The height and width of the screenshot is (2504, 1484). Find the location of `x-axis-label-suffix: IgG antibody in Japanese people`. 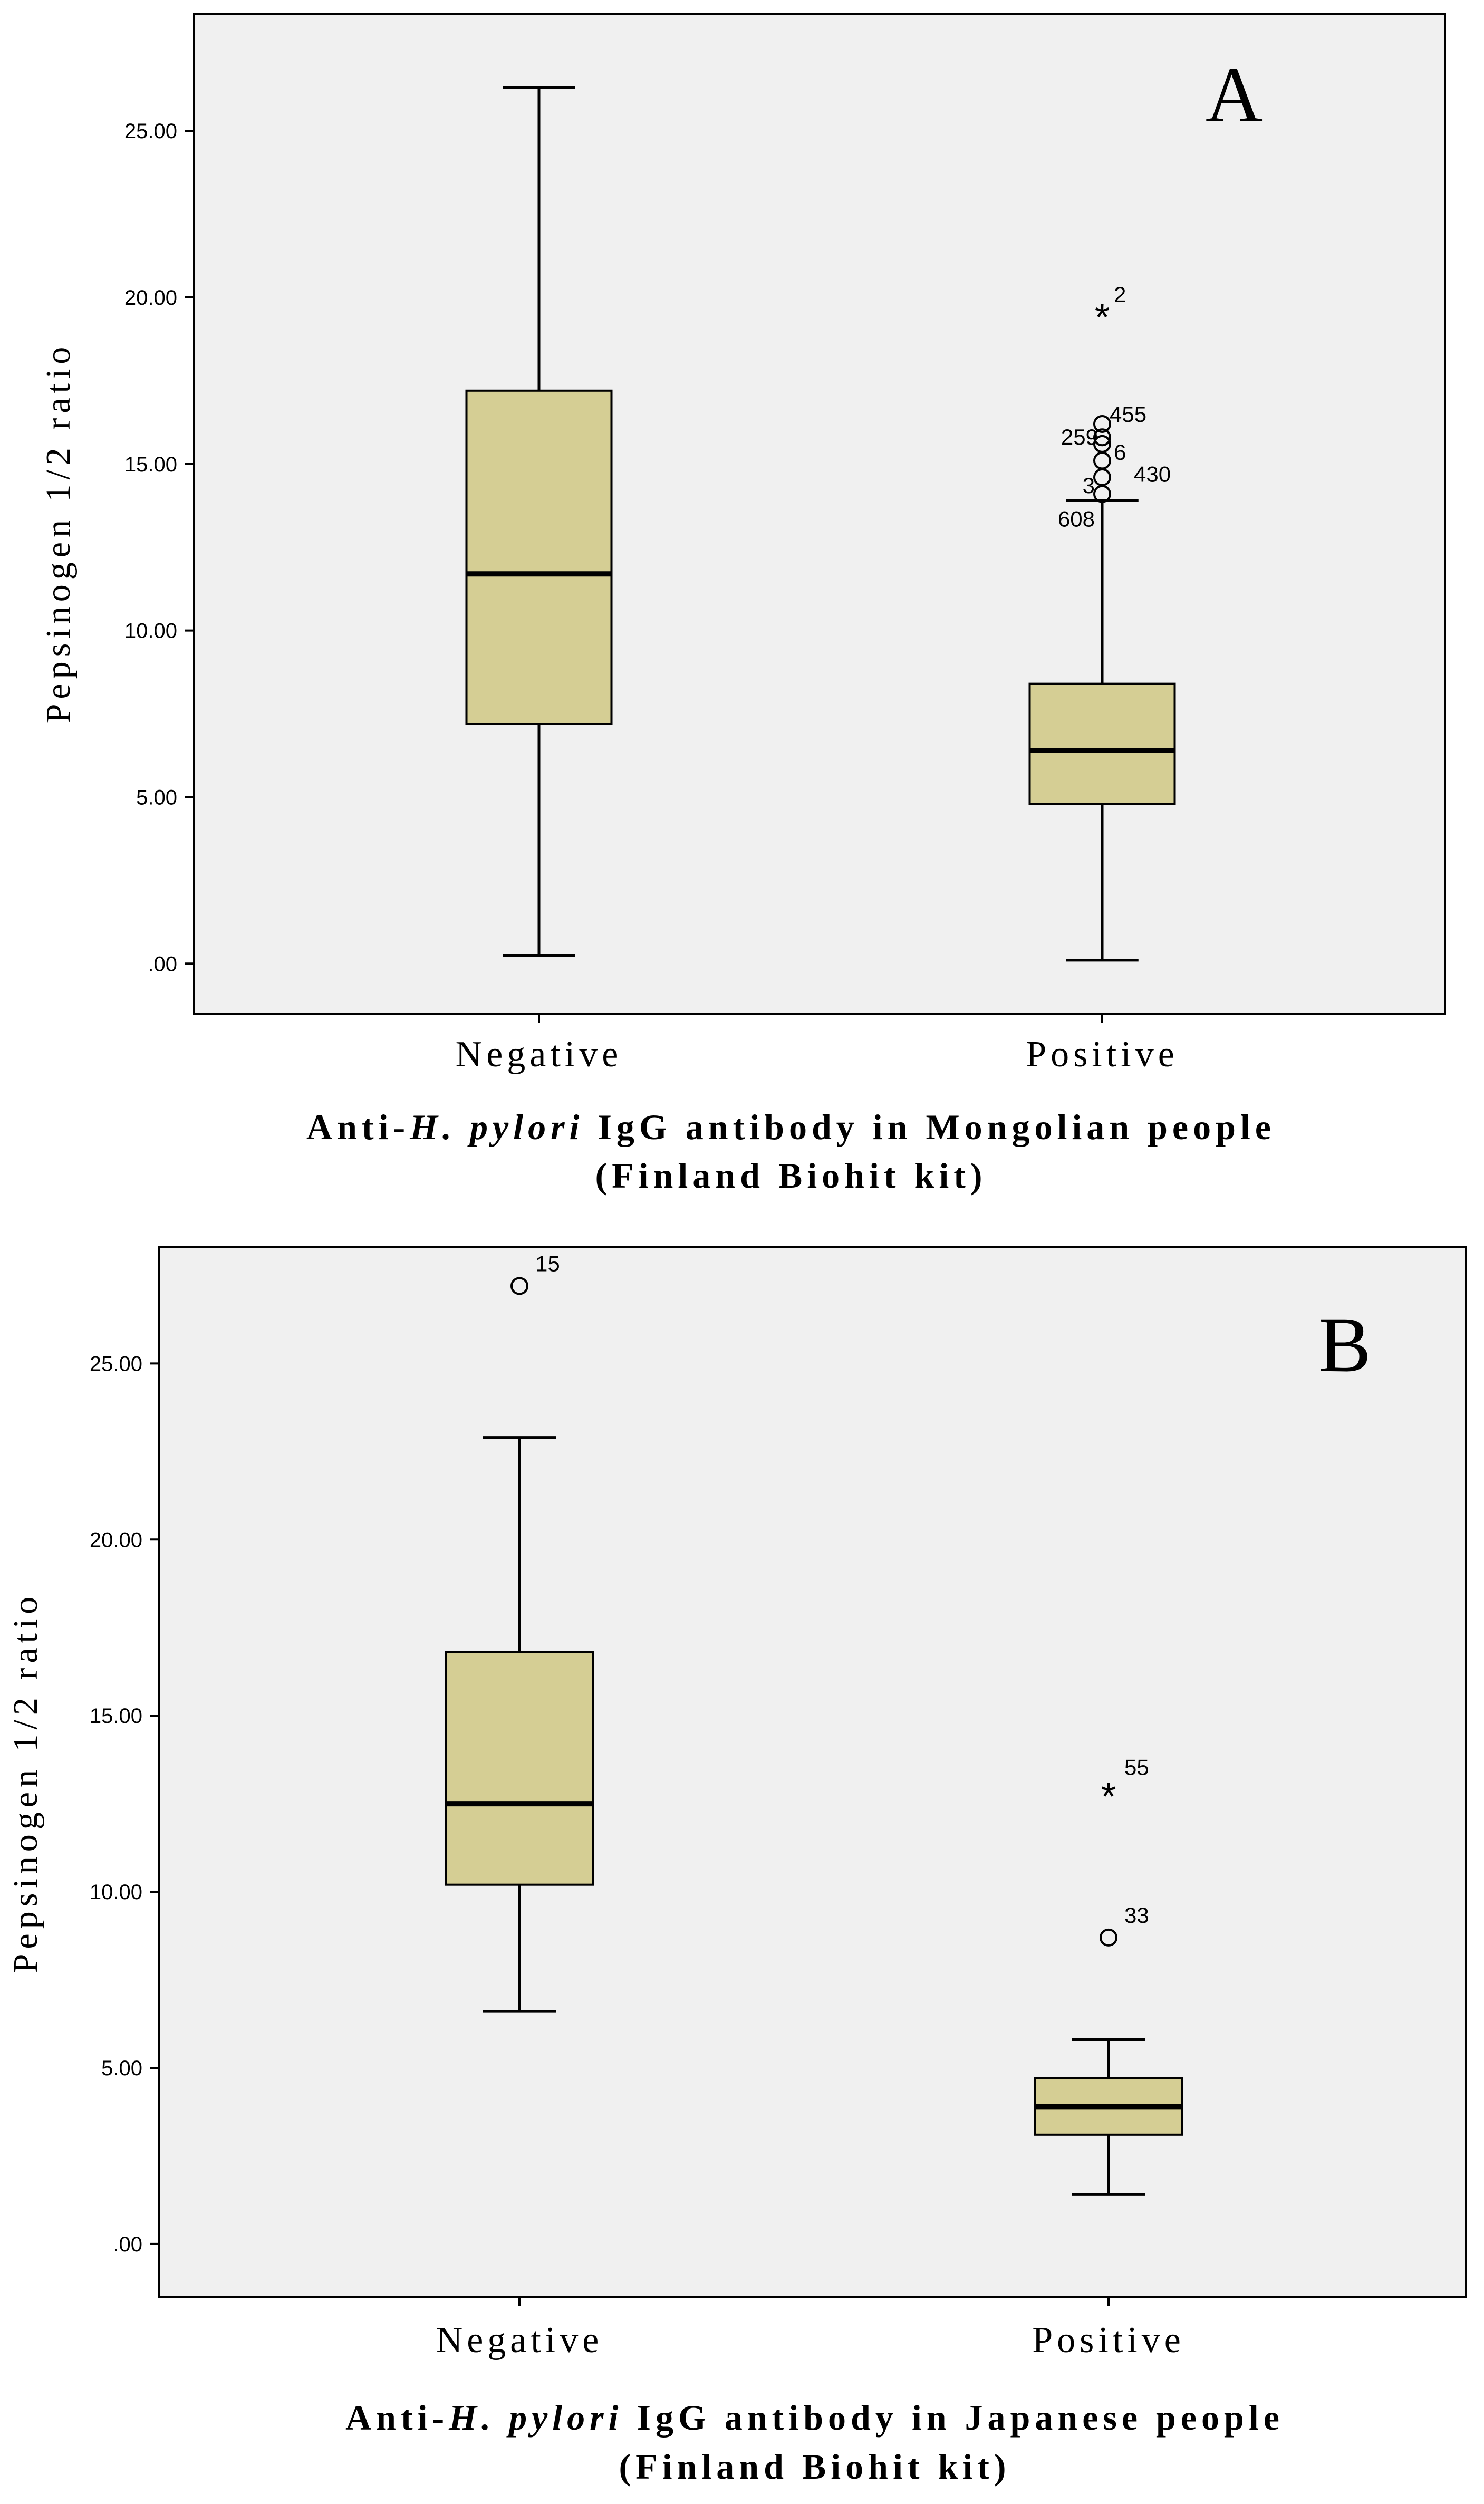

x-axis-label-suffix: IgG antibody in Japanese people is located at coordinates (953, 2417).